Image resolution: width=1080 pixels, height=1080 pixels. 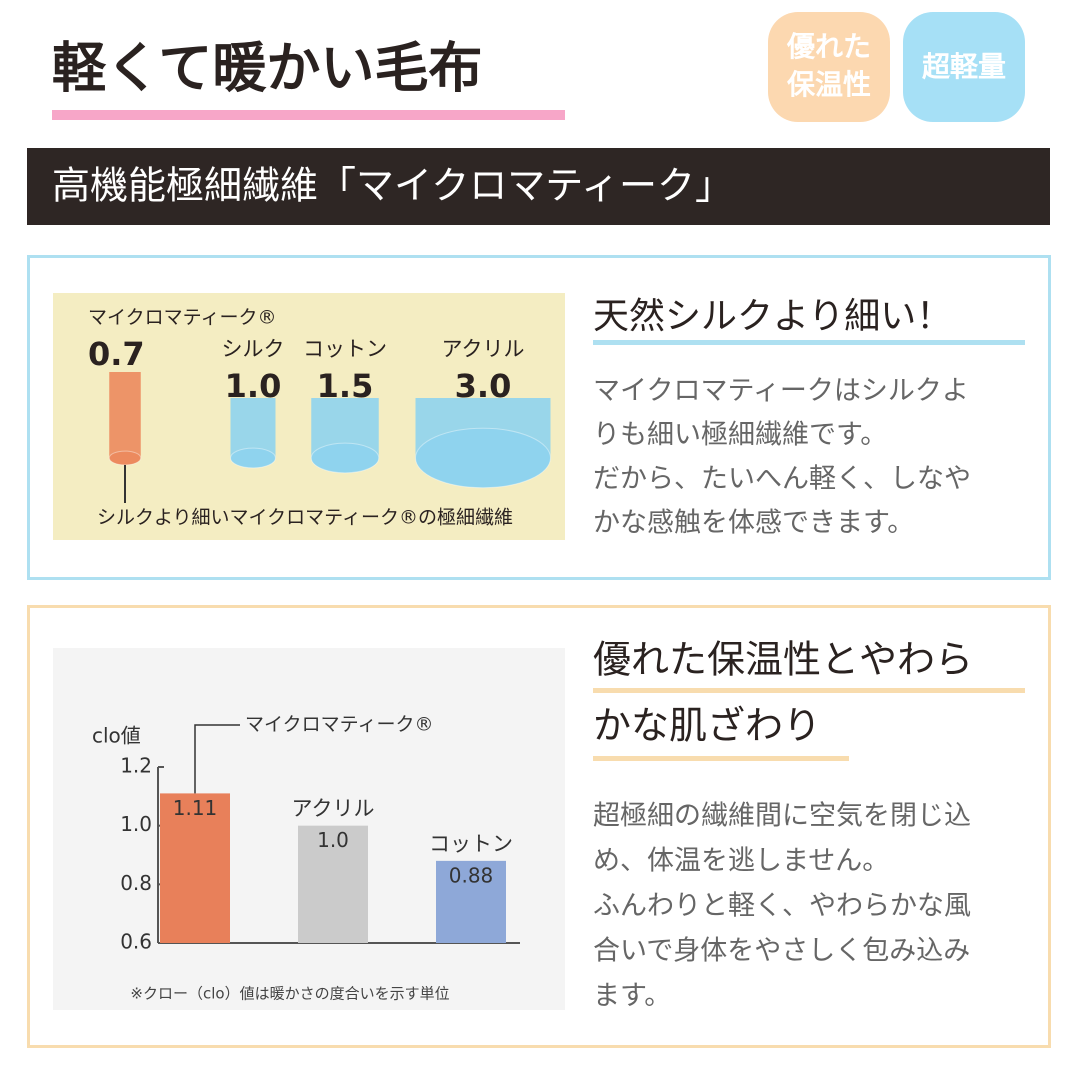 I want to click on y-tick-label: 1.0, so click(x=136, y=824).